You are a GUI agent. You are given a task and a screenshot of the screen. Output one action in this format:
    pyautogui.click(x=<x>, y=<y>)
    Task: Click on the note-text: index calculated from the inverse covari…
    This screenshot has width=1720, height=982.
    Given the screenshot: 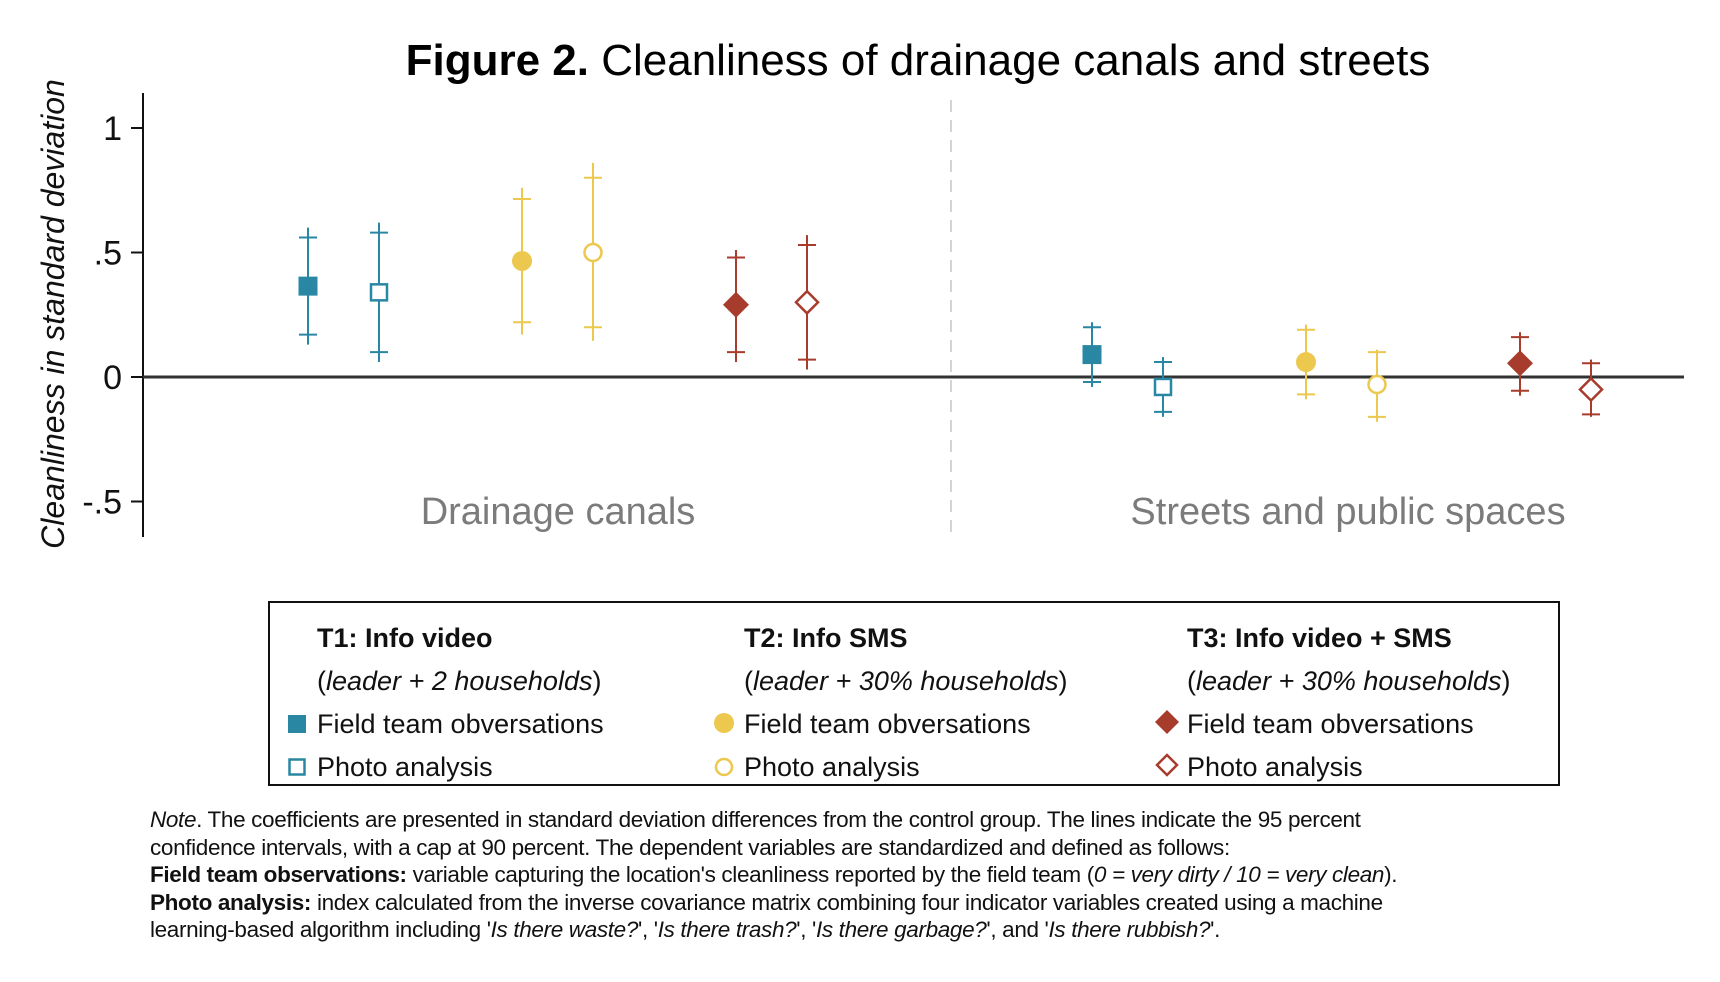 What is the action you would take?
    pyautogui.click(x=847, y=902)
    